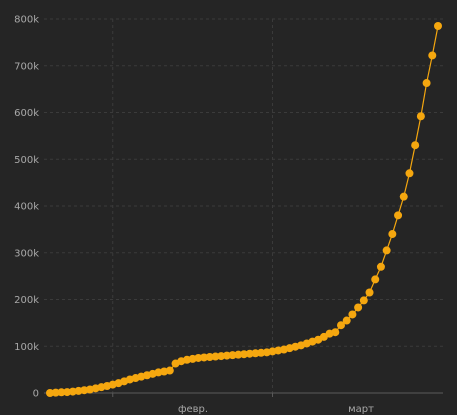  I want to click on y-tick-label: 600k, so click(26, 113).